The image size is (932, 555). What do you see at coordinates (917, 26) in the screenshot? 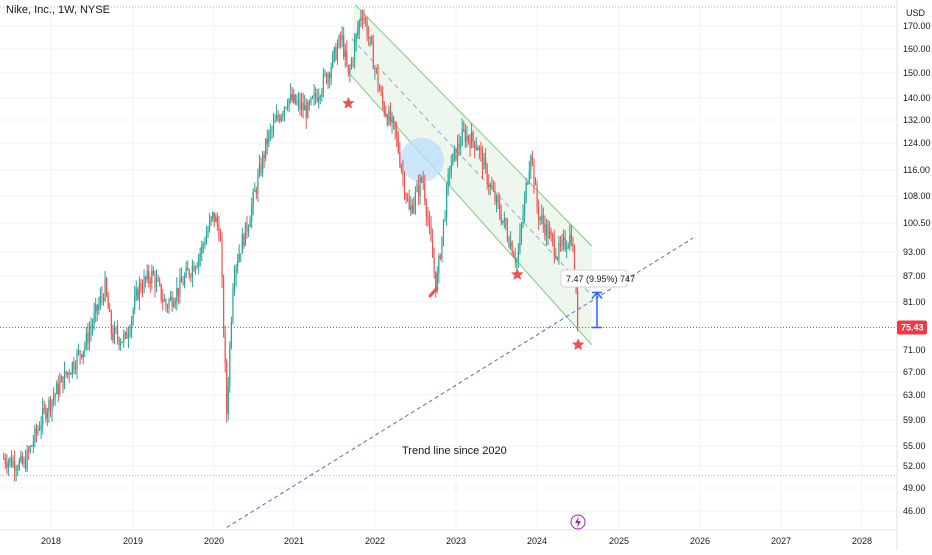
I see `y-tick-label: 170.00` at bounding box center [917, 26].